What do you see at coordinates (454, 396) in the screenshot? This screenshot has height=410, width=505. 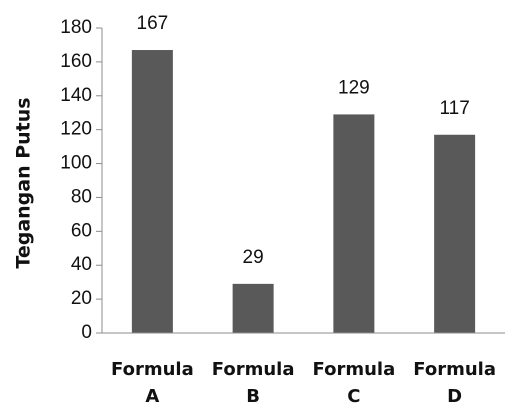 I see `x-category-label: D` at bounding box center [454, 396].